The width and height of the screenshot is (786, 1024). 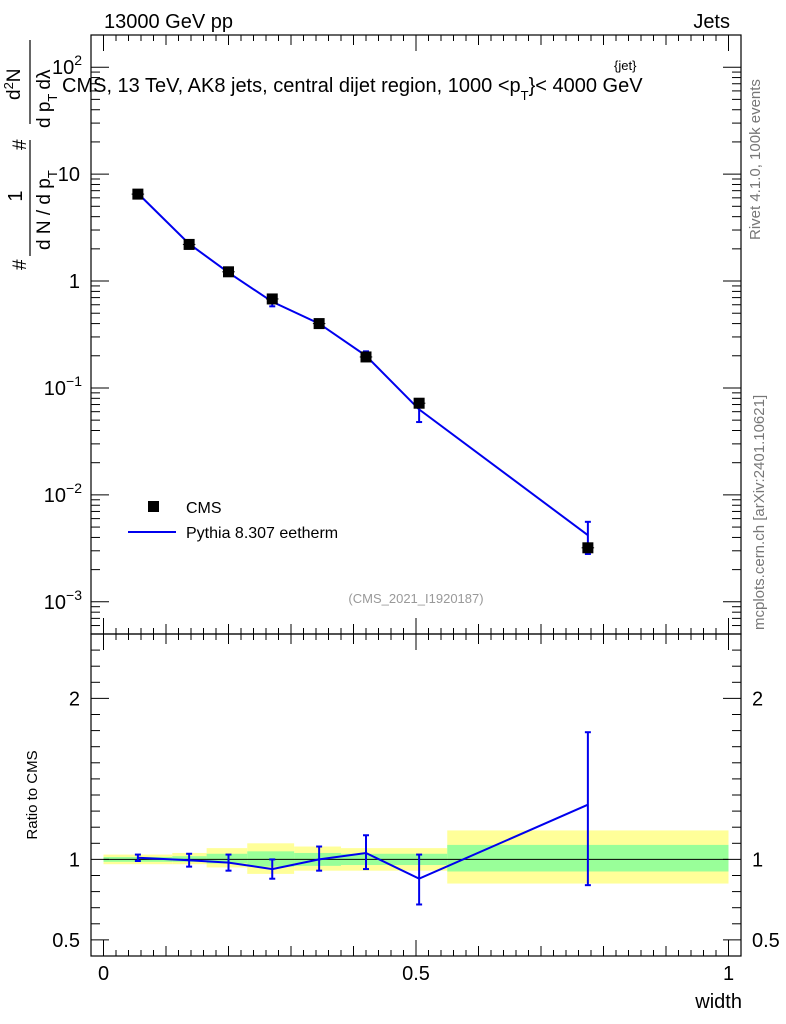 What do you see at coordinates (718, 1002) in the screenshot?
I see `x-axis-label: width` at bounding box center [718, 1002].